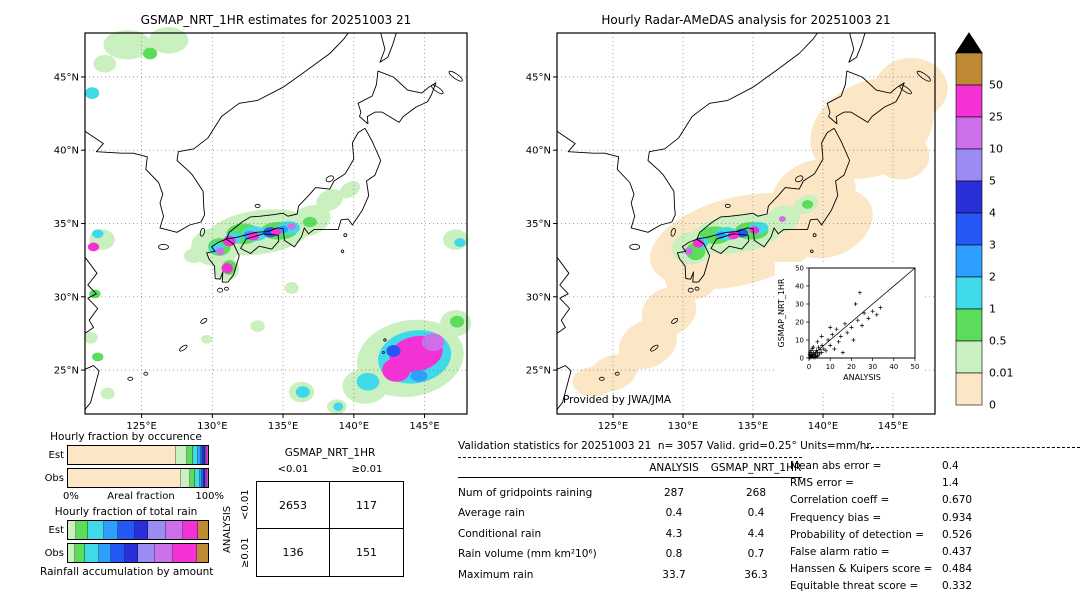 The width and height of the screenshot is (1080, 612). I want to click on inset-x-label: ANALYSIS, so click(862, 377).